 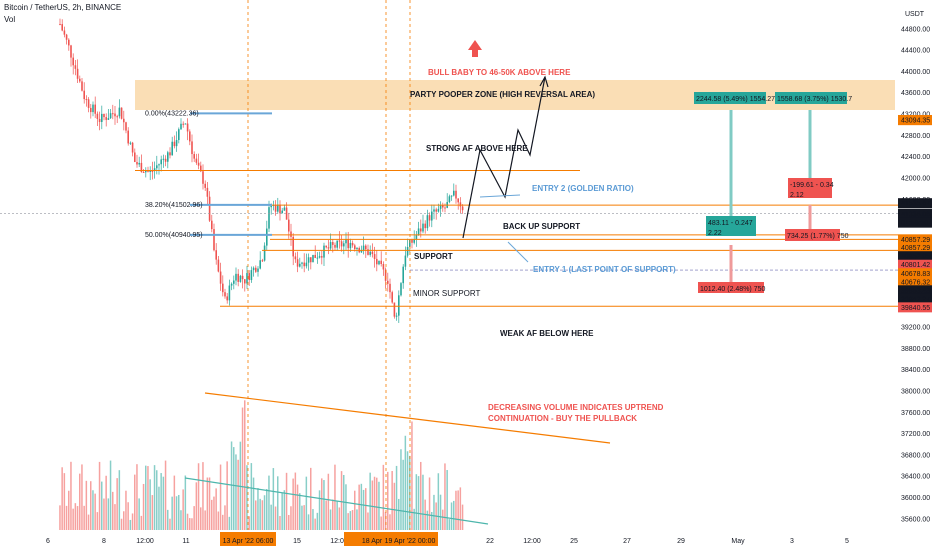 What do you see at coordinates (915, 291) in the screenshot?
I see `price-tag: 39853.43` at bounding box center [915, 291].